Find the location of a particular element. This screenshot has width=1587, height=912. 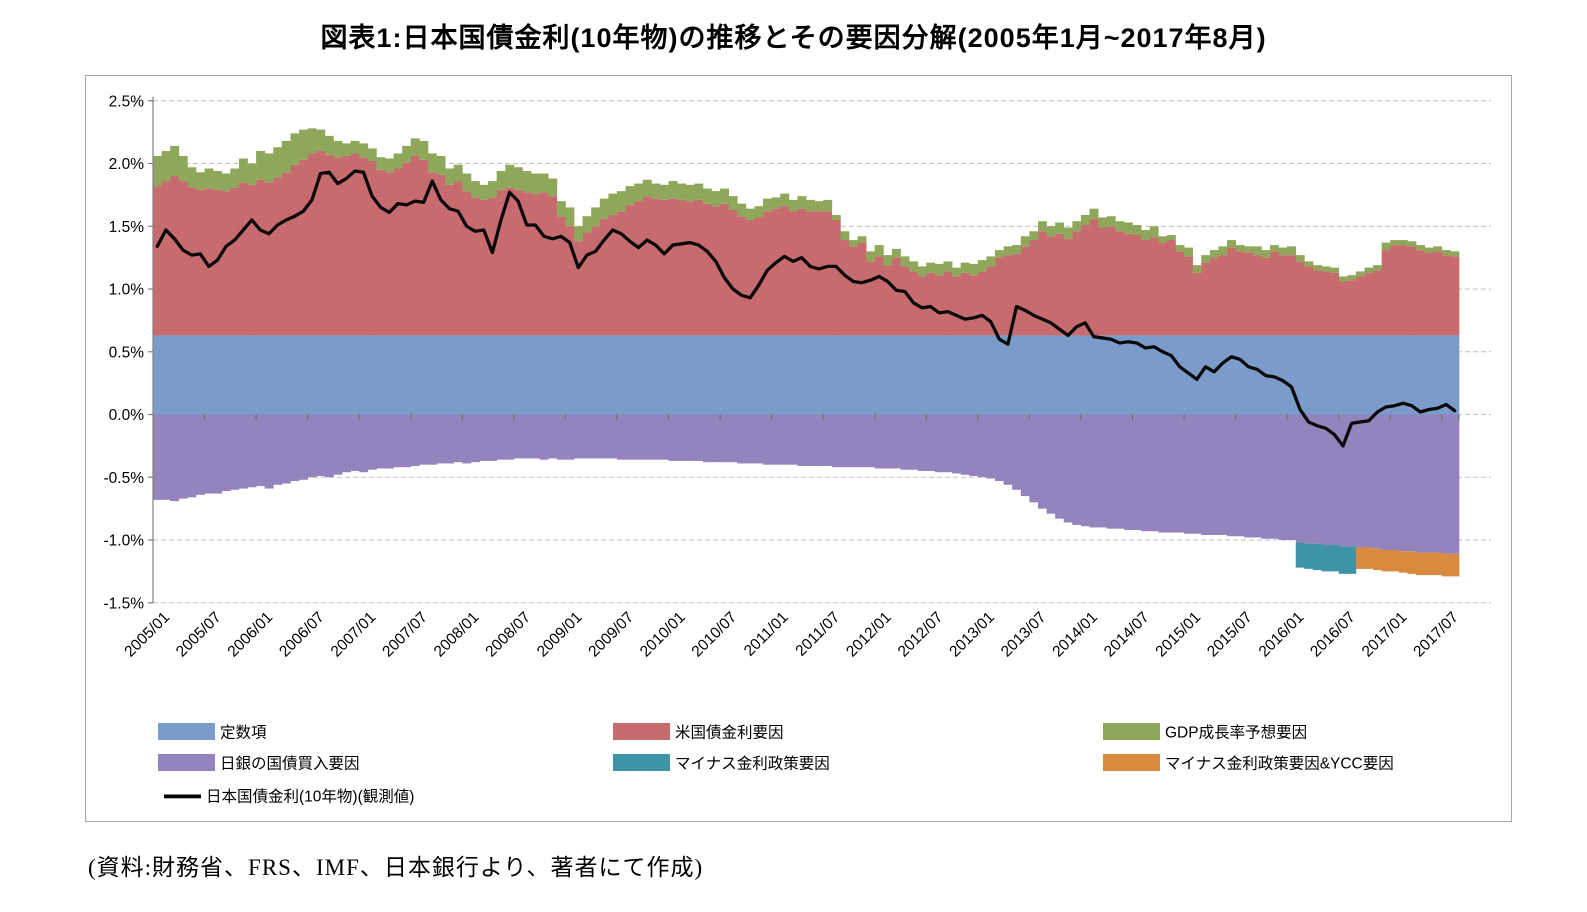

x-axis-label: 2015/07 is located at coordinates (1230, 635).